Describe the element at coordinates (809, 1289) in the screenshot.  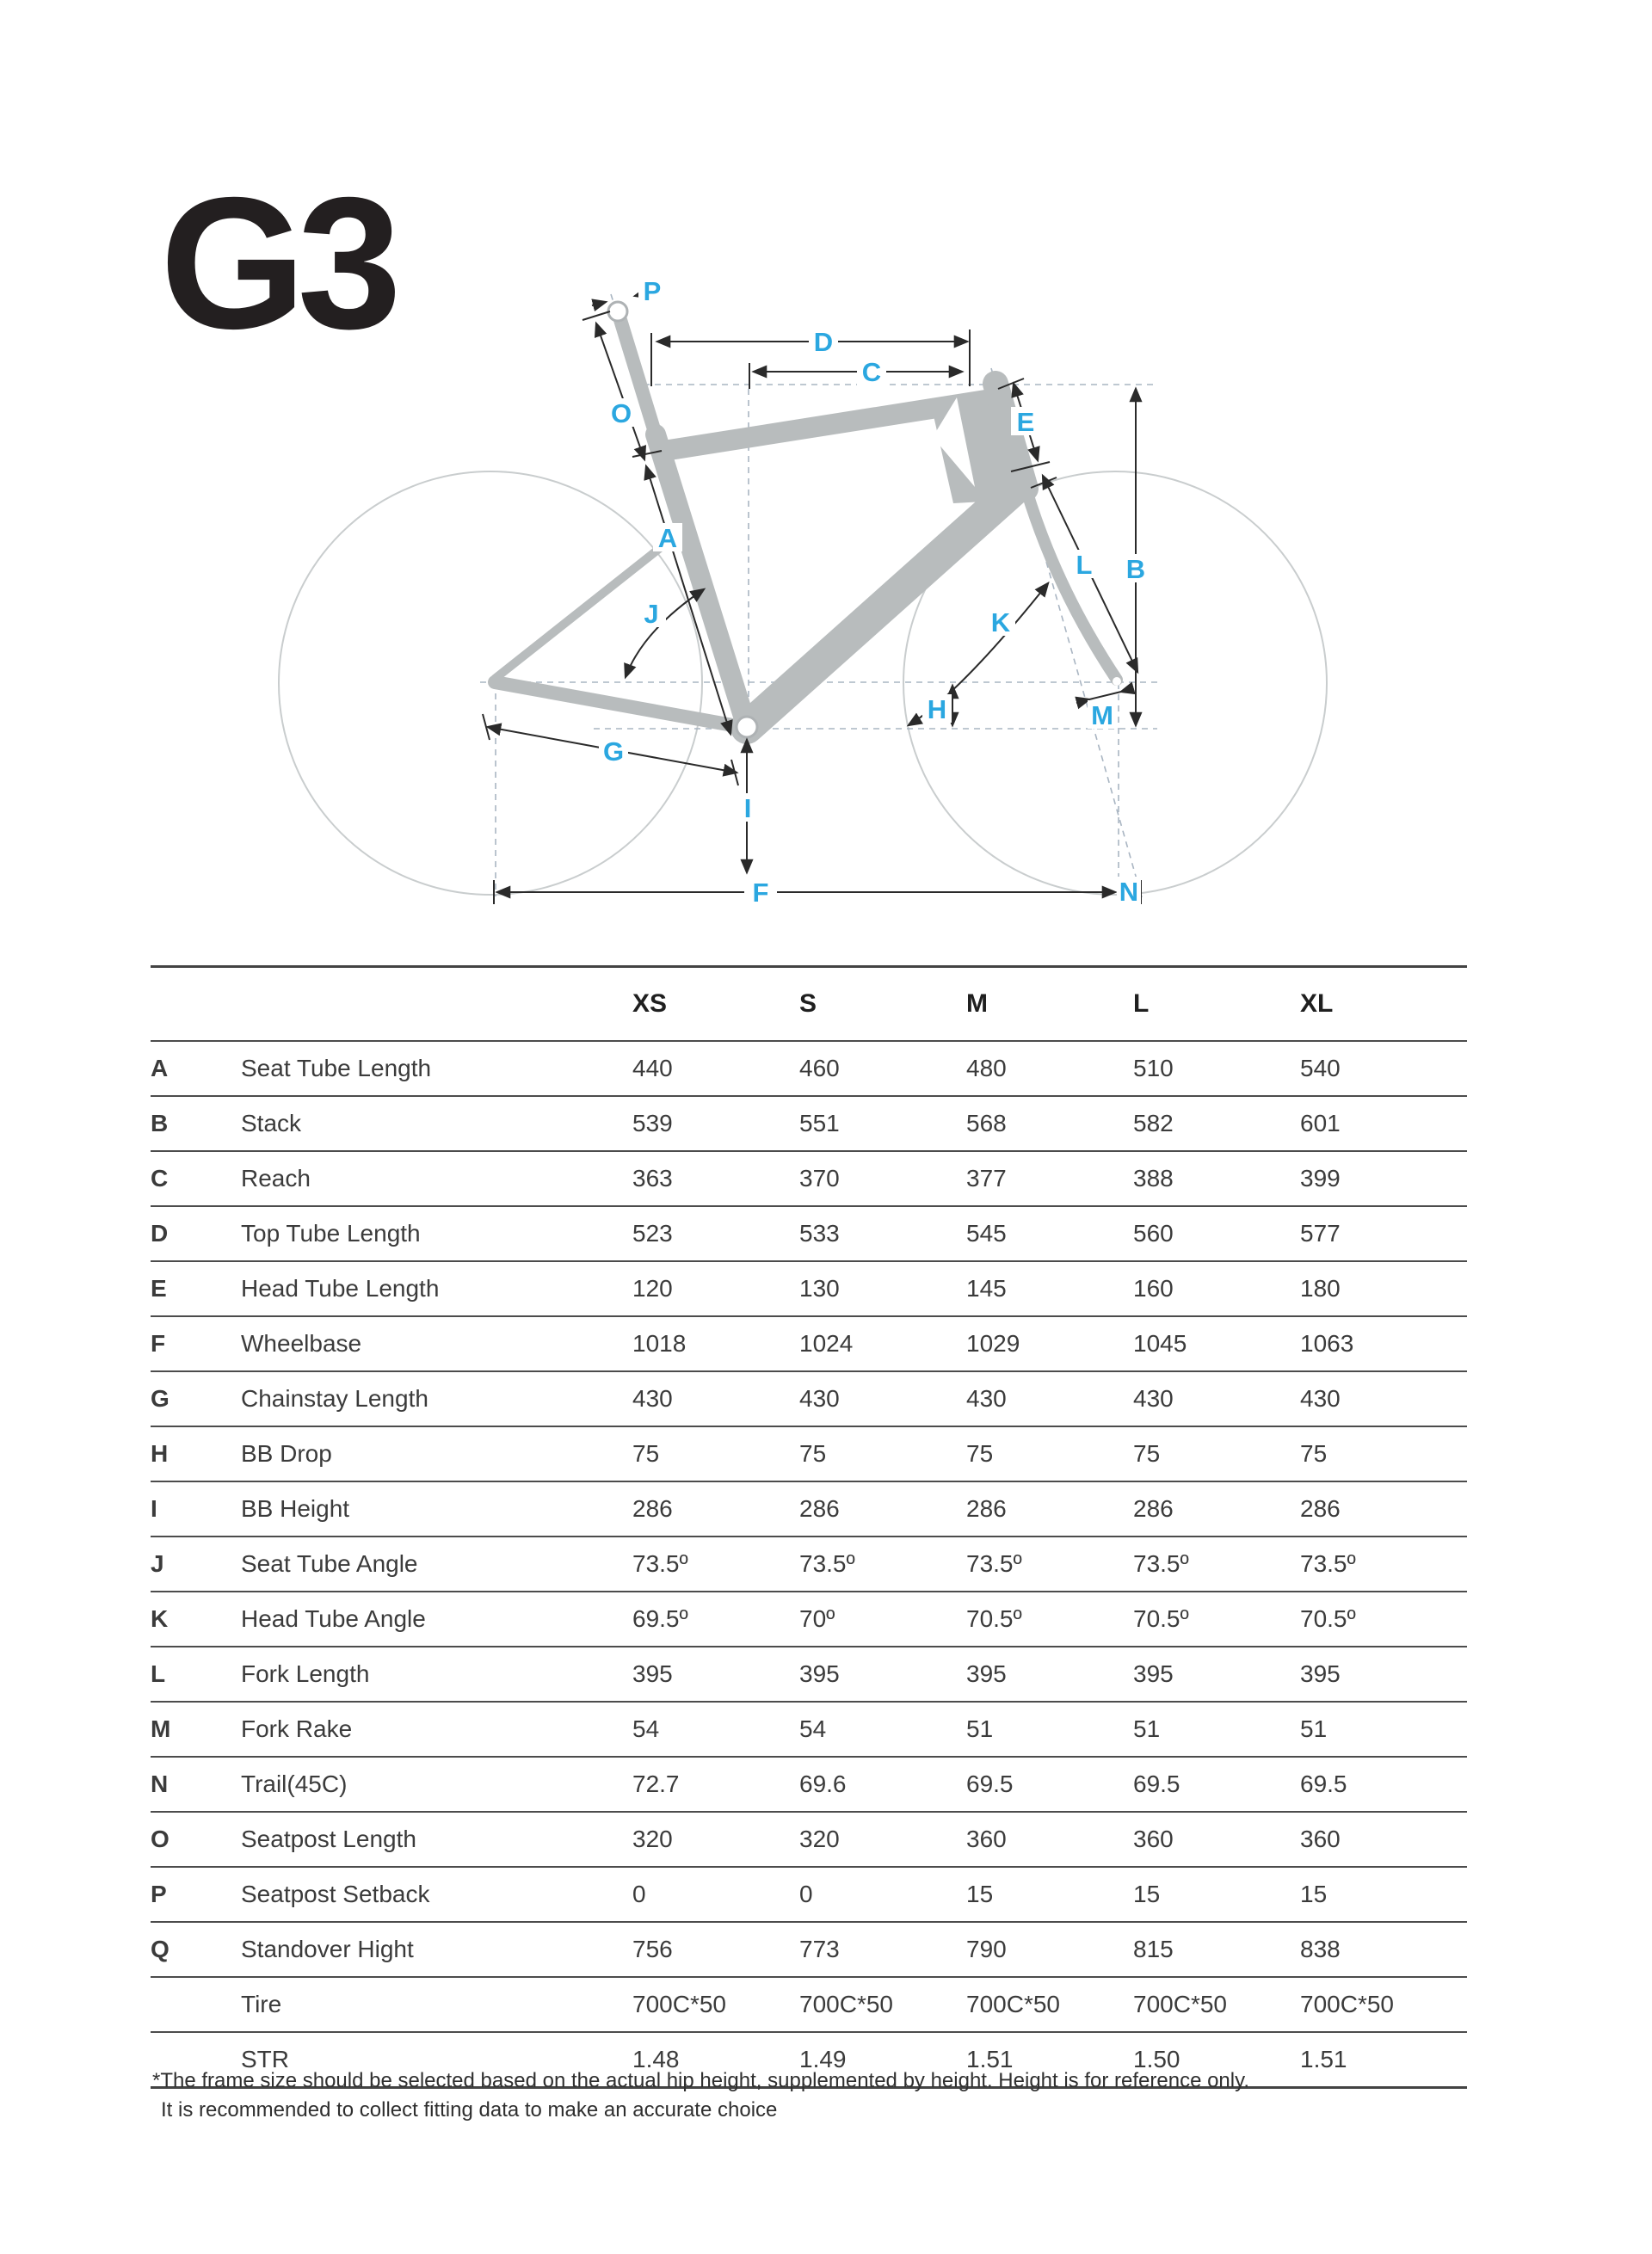
I see `table-row: E Head Tube Length 120 130 145 160 180` at that location.